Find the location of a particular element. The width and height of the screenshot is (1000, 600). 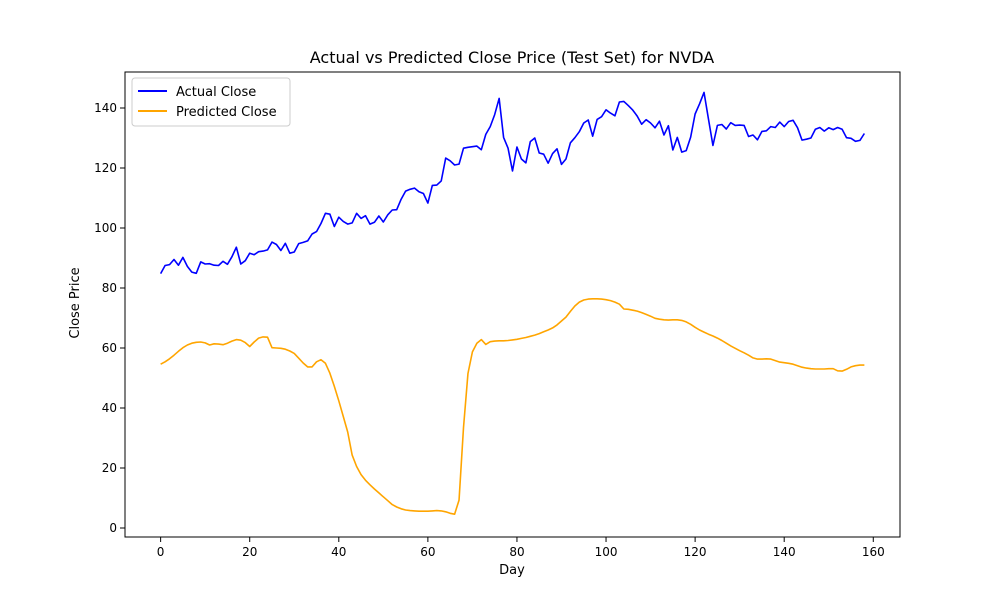

x-tick-label: 60 is located at coordinates (427, 552).